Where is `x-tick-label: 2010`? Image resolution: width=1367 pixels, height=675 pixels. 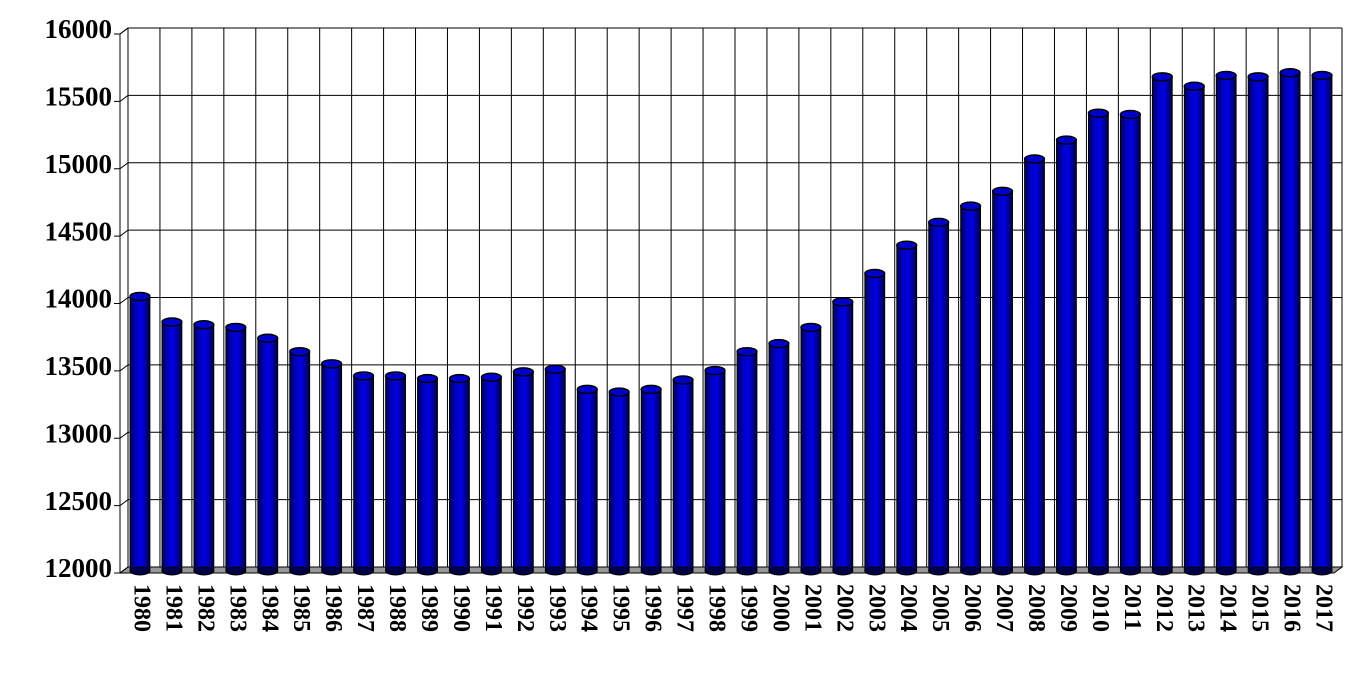
x-tick-label: 2010 is located at coordinates (1100, 608).